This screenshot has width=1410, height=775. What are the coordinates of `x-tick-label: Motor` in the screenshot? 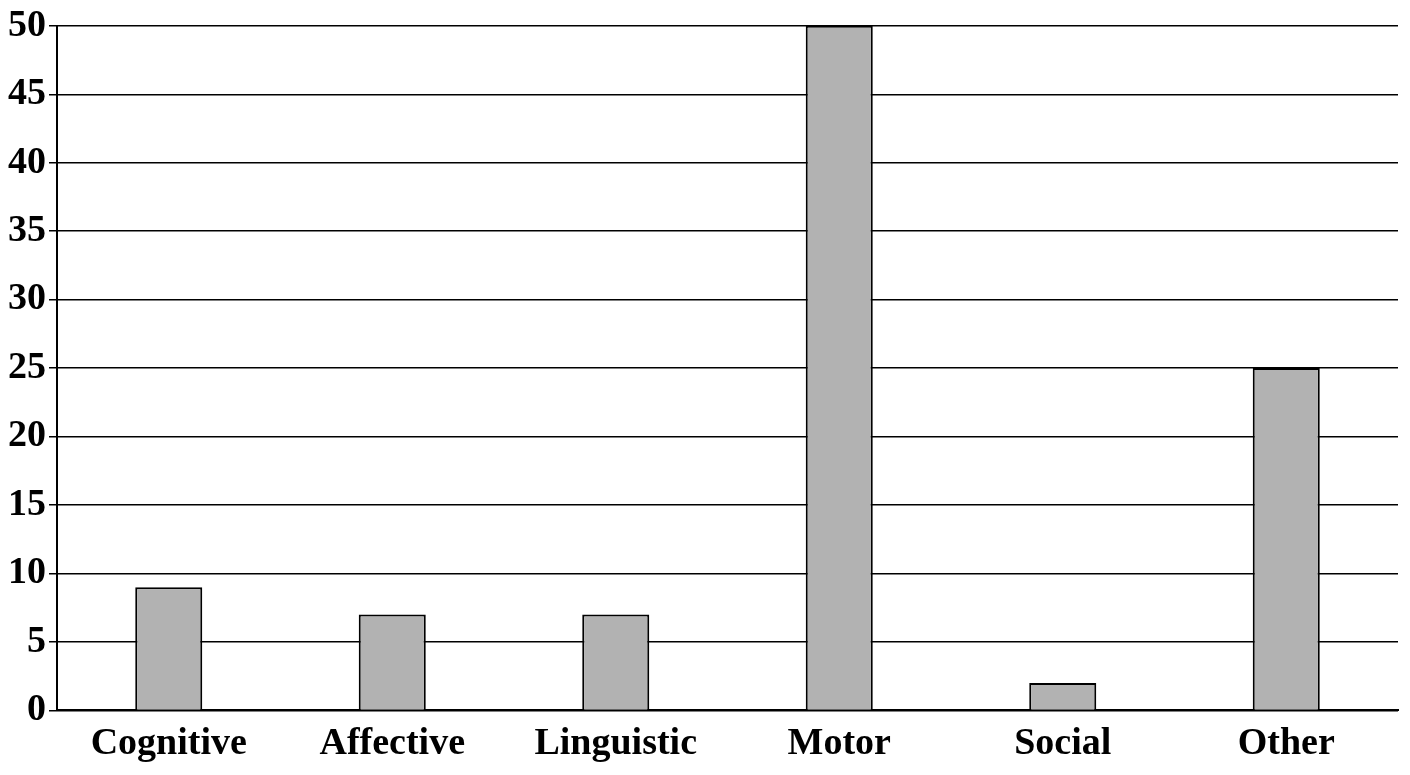 It's located at (839, 741).